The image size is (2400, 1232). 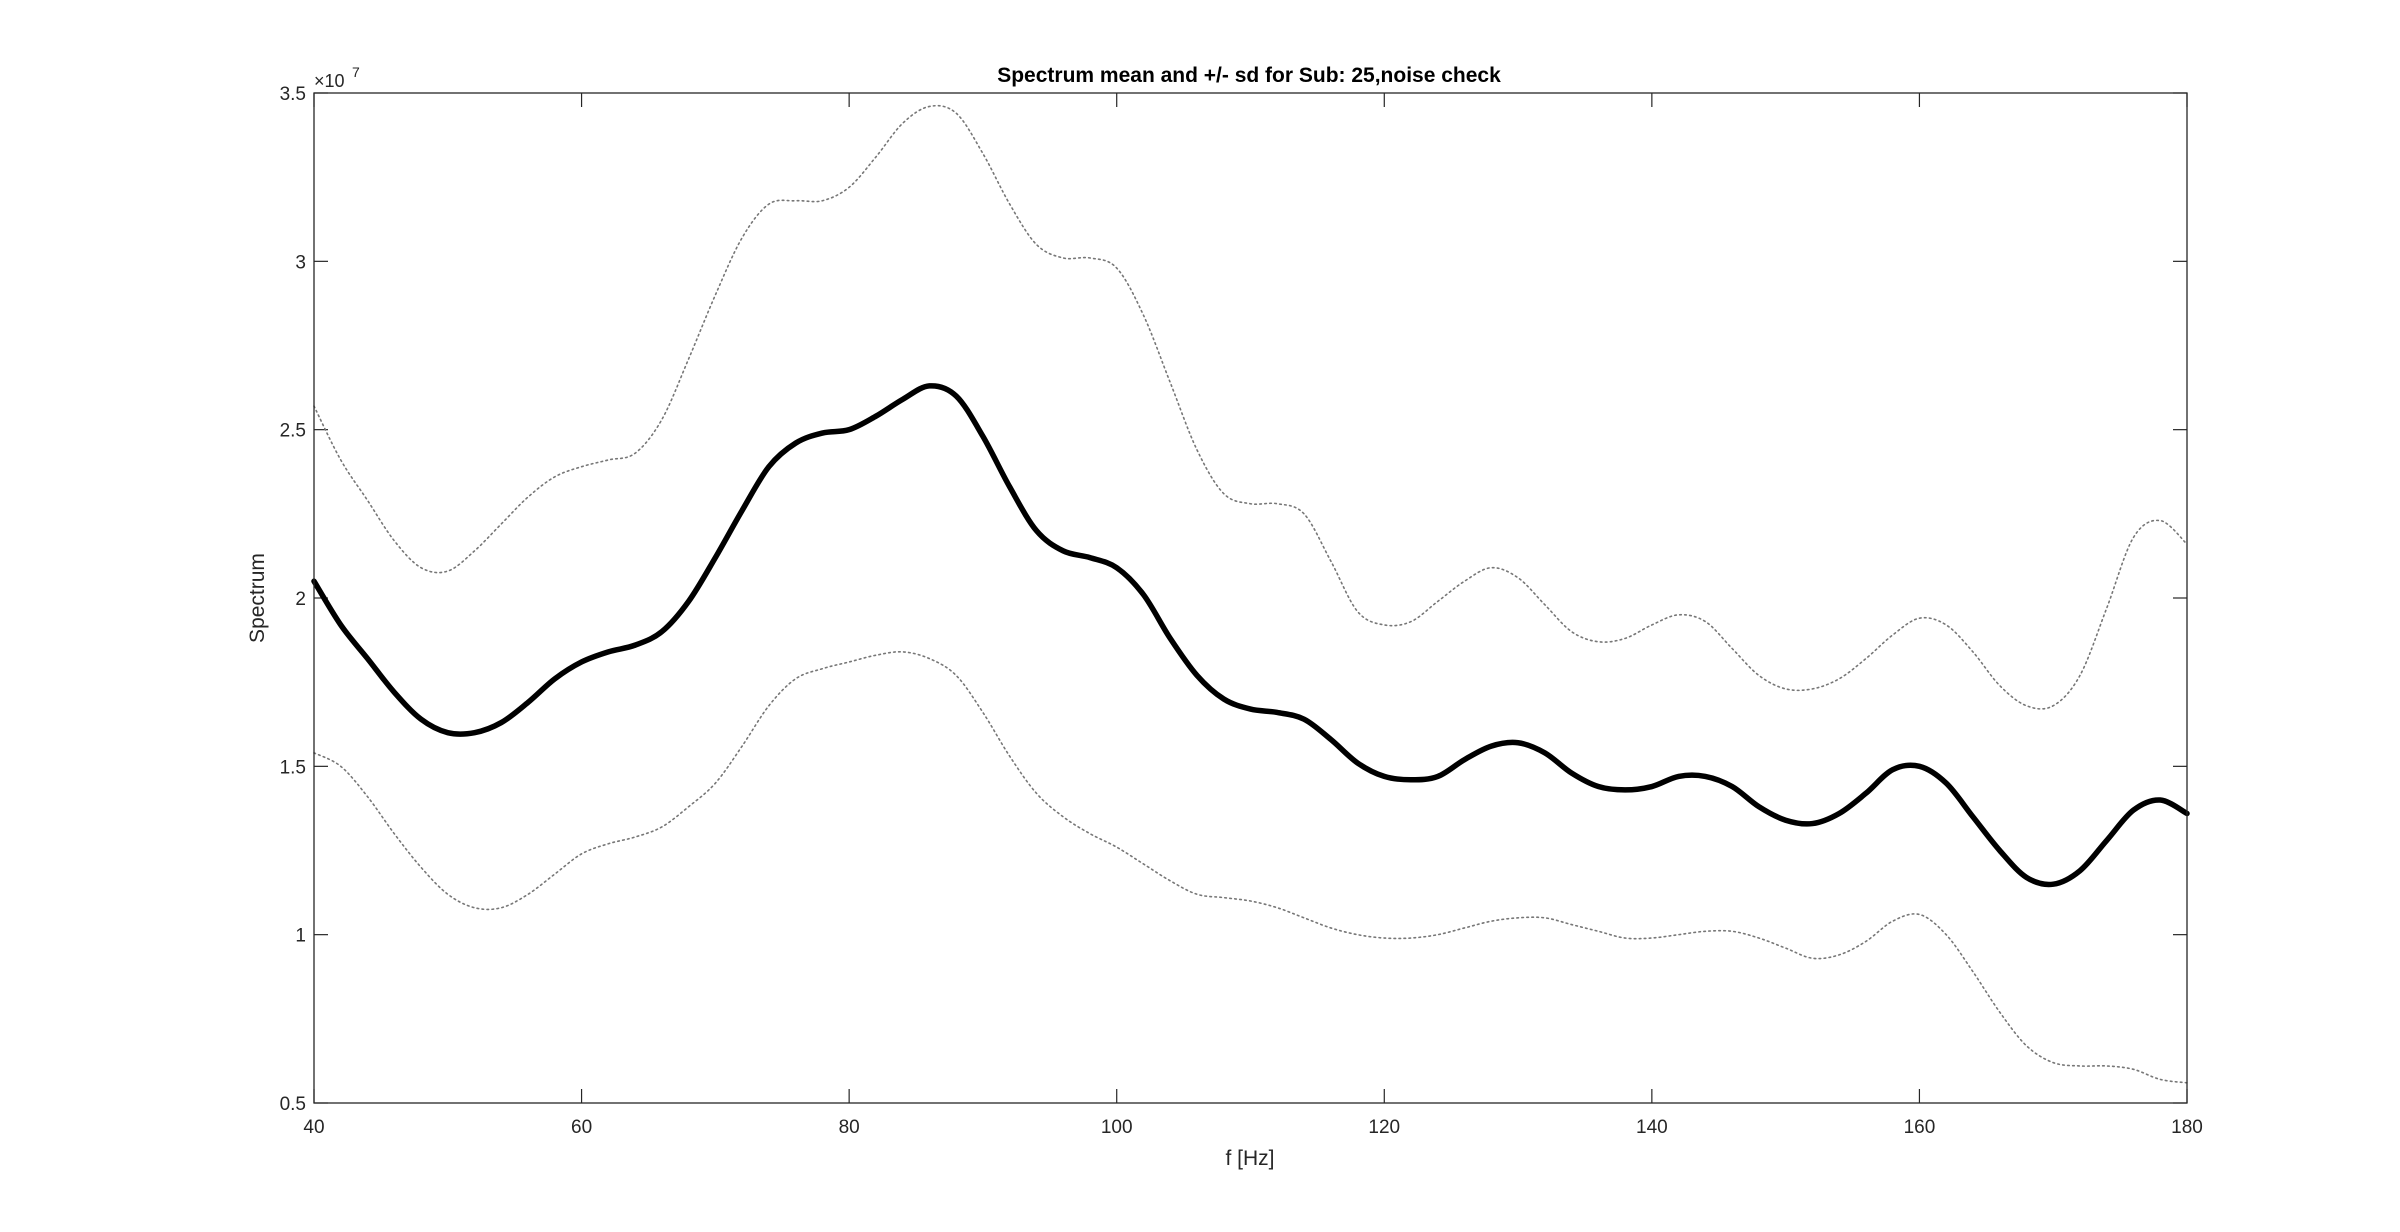 What do you see at coordinates (293, 94) in the screenshot?
I see `y-tick-label: 3.5` at bounding box center [293, 94].